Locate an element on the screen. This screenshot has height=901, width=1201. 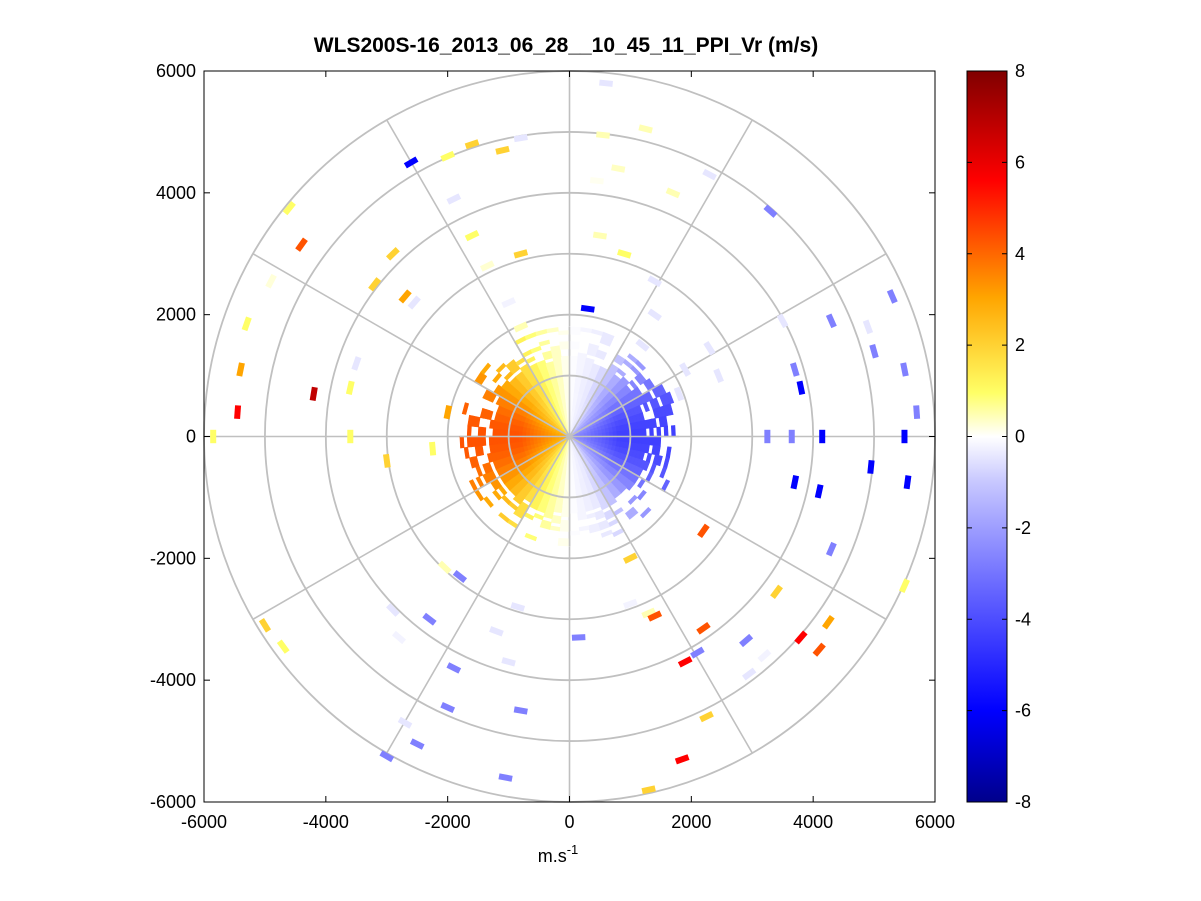
colorbar-tick-label: -2 is located at coordinates (1023, 528).